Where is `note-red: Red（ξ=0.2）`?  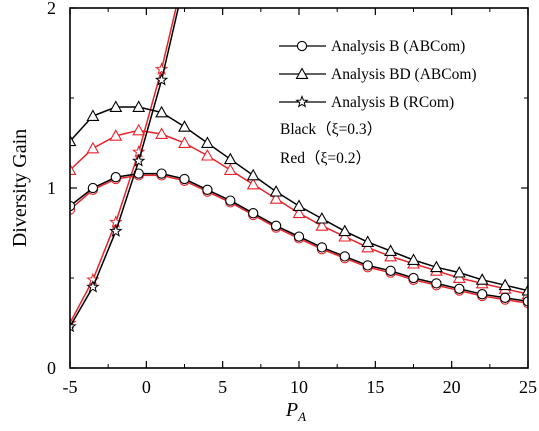 note-red: Red（ξ=0.2） is located at coordinates (325, 158).